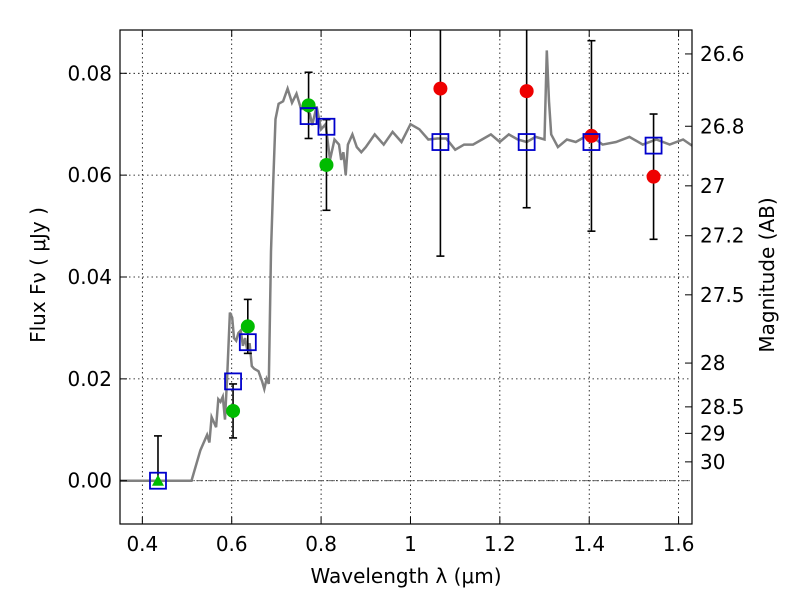 The height and width of the screenshot is (600, 800). Describe the element at coordinates (405, 576) in the screenshot. I see `x-axis-label: Wavelength λ (μm)` at that location.